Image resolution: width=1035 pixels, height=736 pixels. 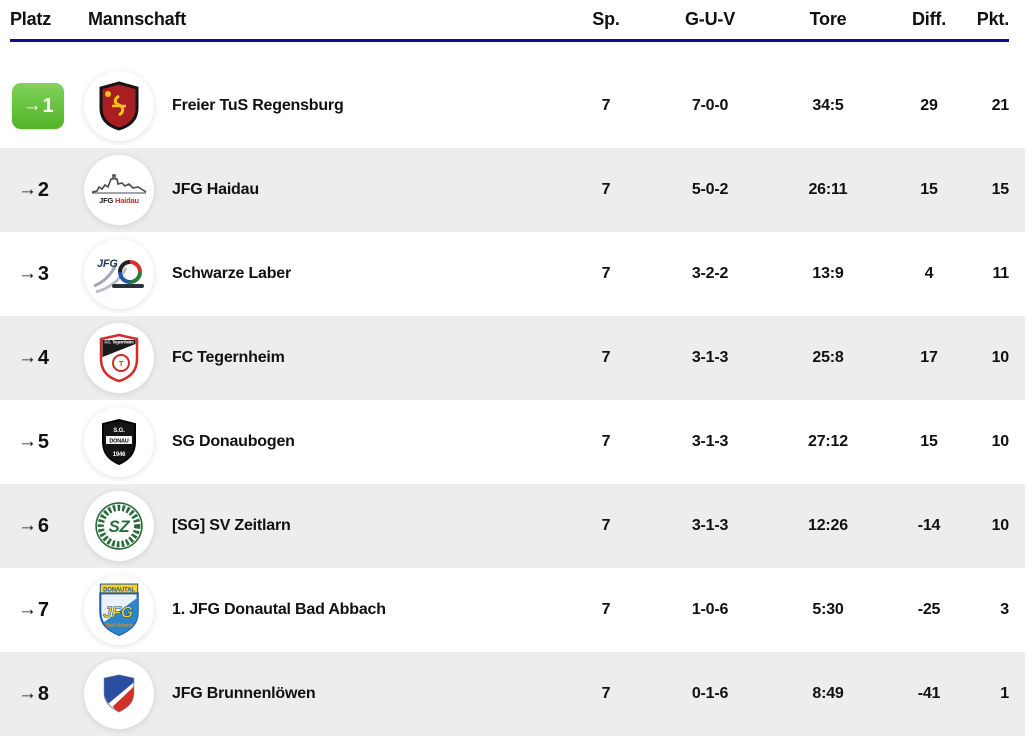 I want to click on goal-diff-cell: -14, so click(x=929, y=525).